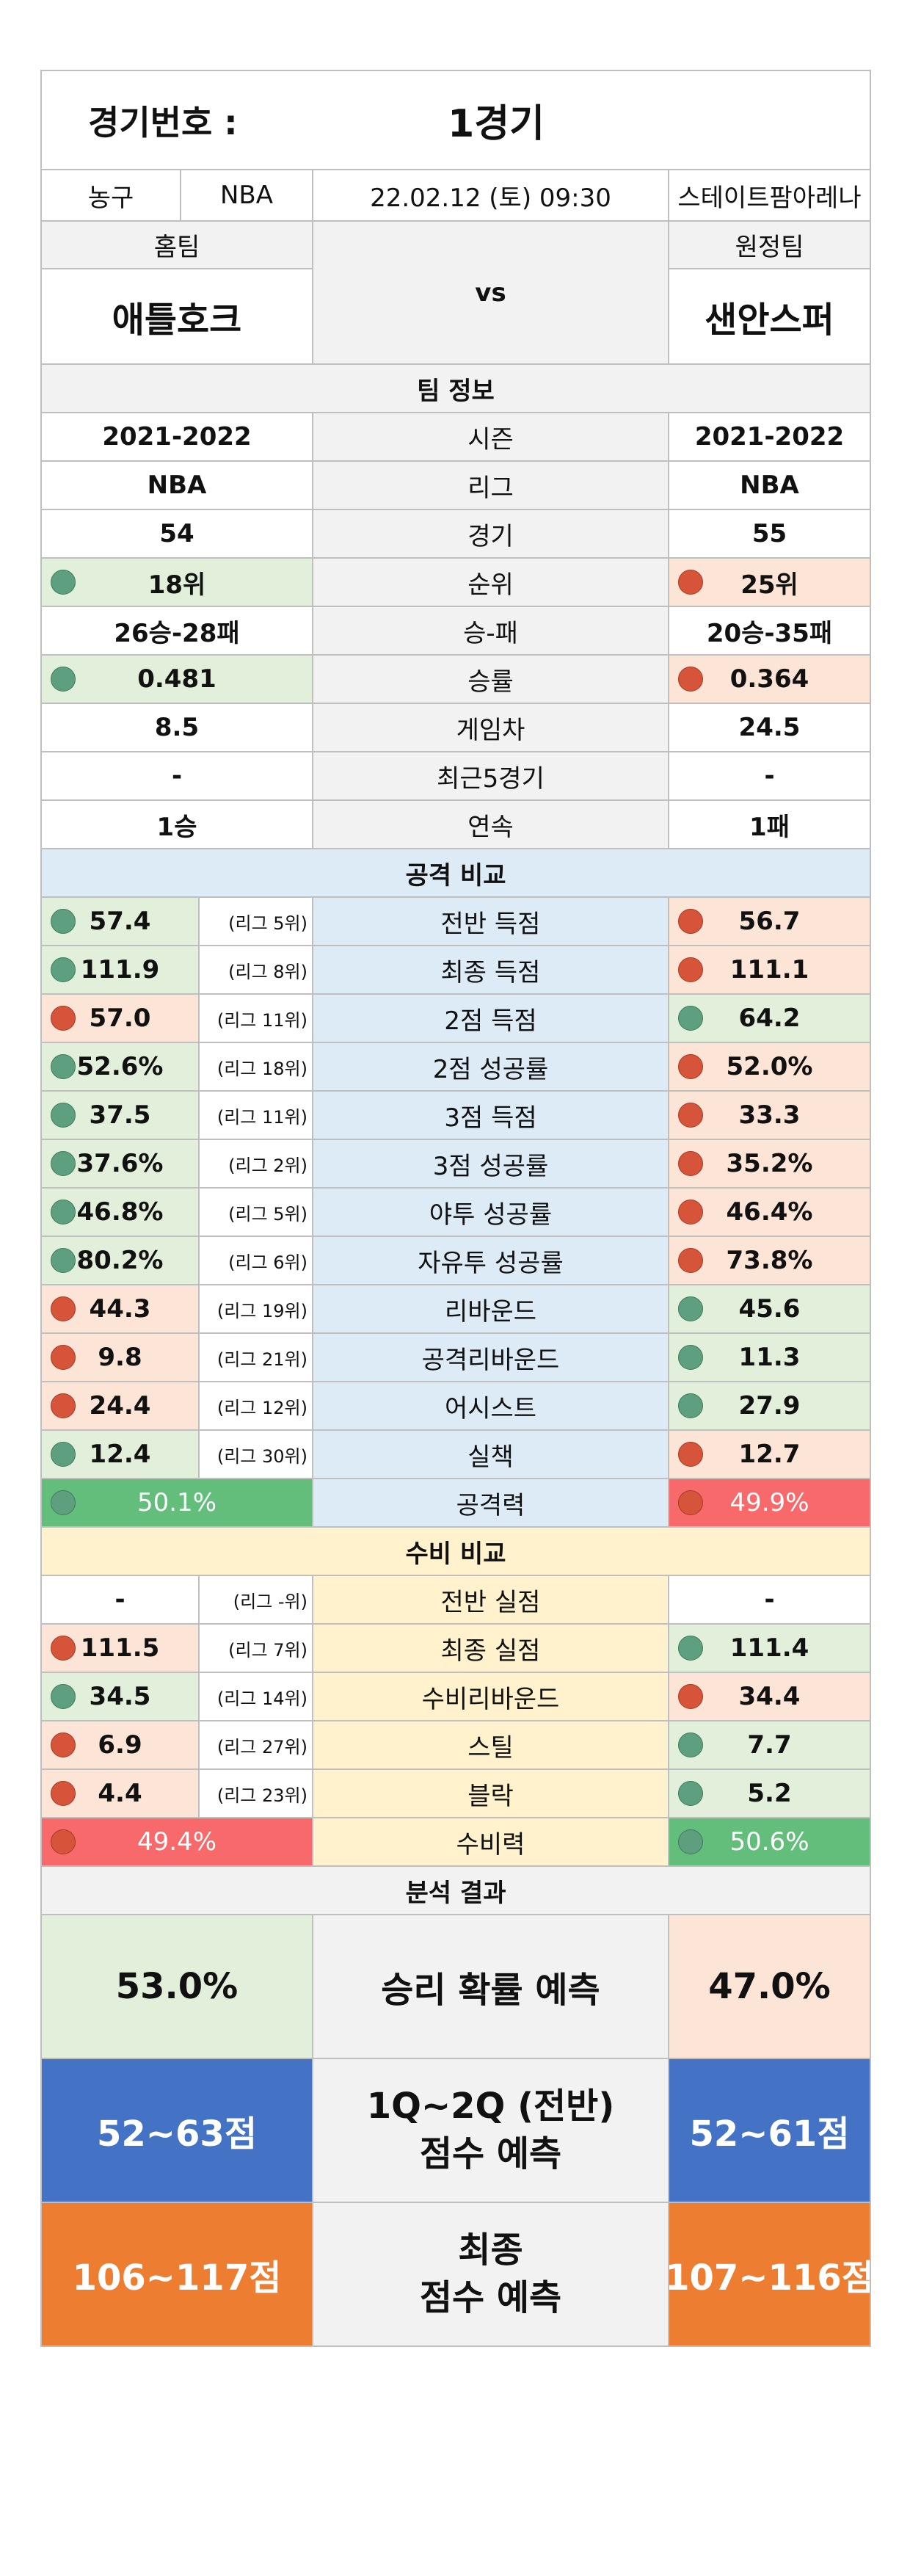 The image size is (910, 2576). I want to click on away-half-score: 52~61점, so click(769, 2130).